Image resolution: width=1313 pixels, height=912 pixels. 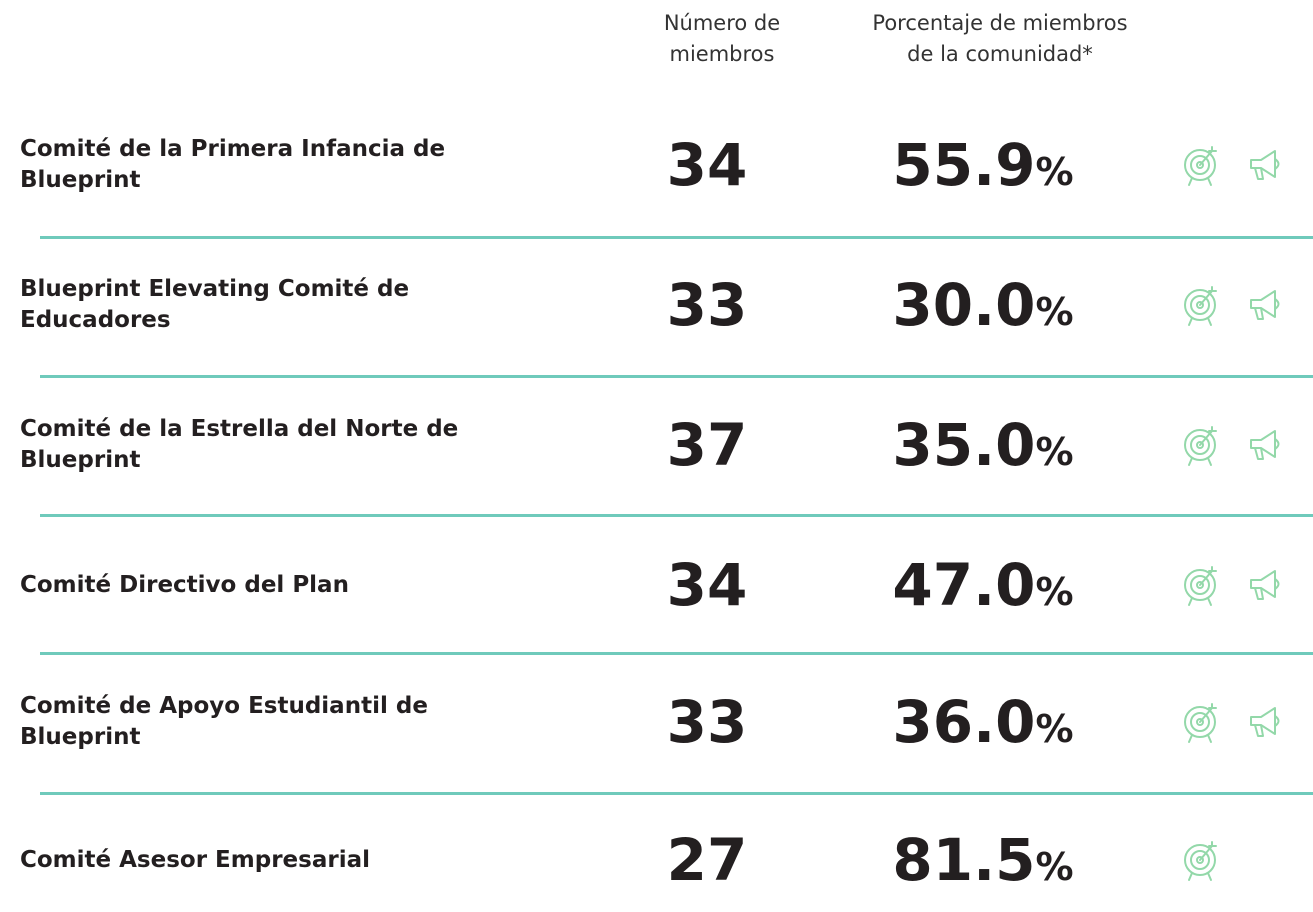 What do you see at coordinates (95, 320) in the screenshot?
I see `name-line: Educadores` at bounding box center [95, 320].